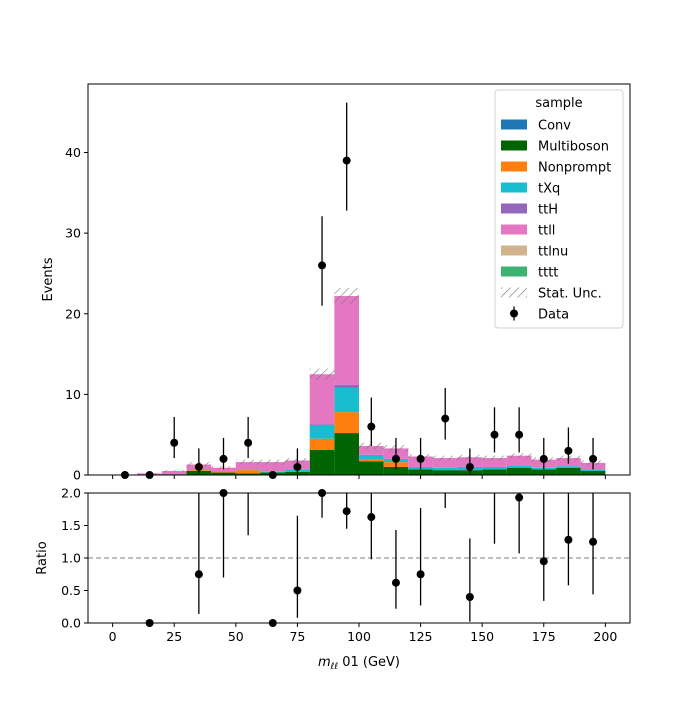 The image size is (700, 704). I want to click on ratio-ytick-label-1: 0.5, so click(71, 590).